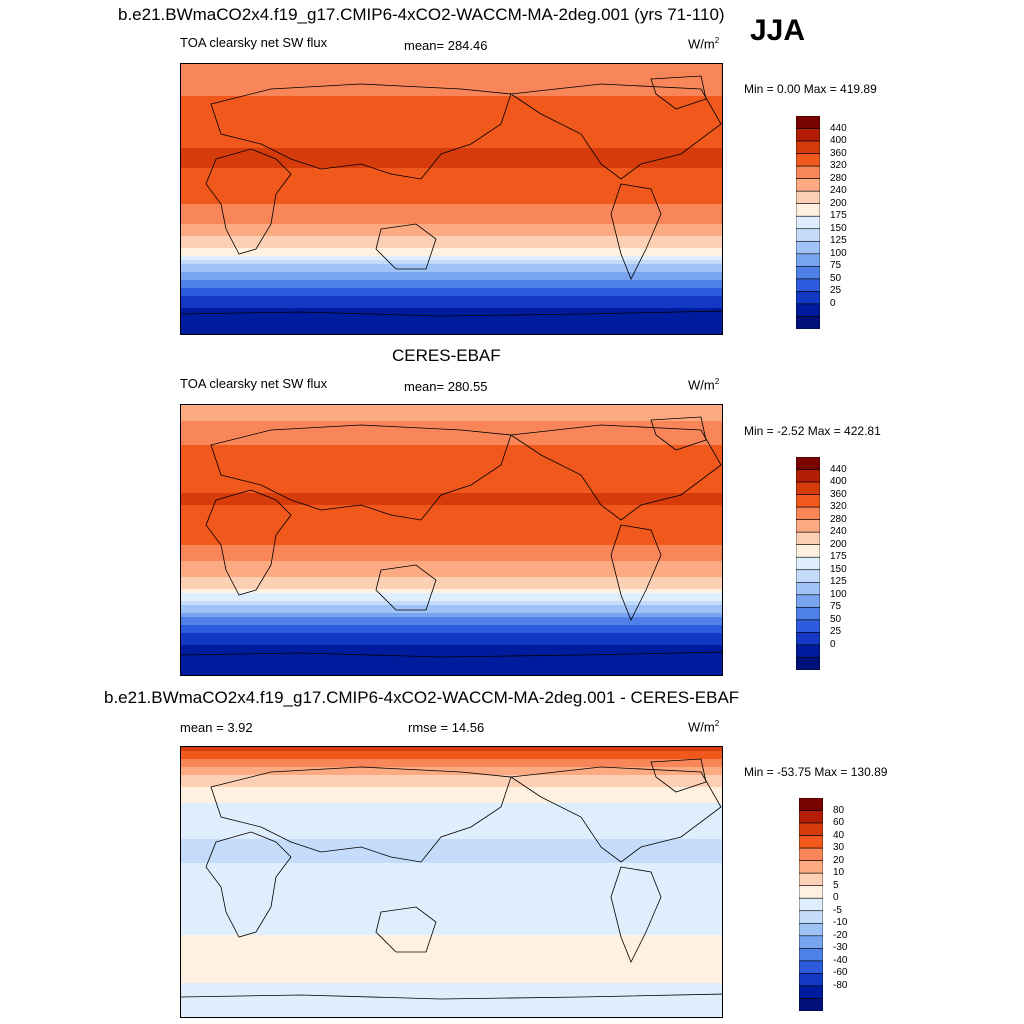  Describe the element at coordinates (836, 291) in the screenshot. I see `colorbar-tick-label: 25` at that location.